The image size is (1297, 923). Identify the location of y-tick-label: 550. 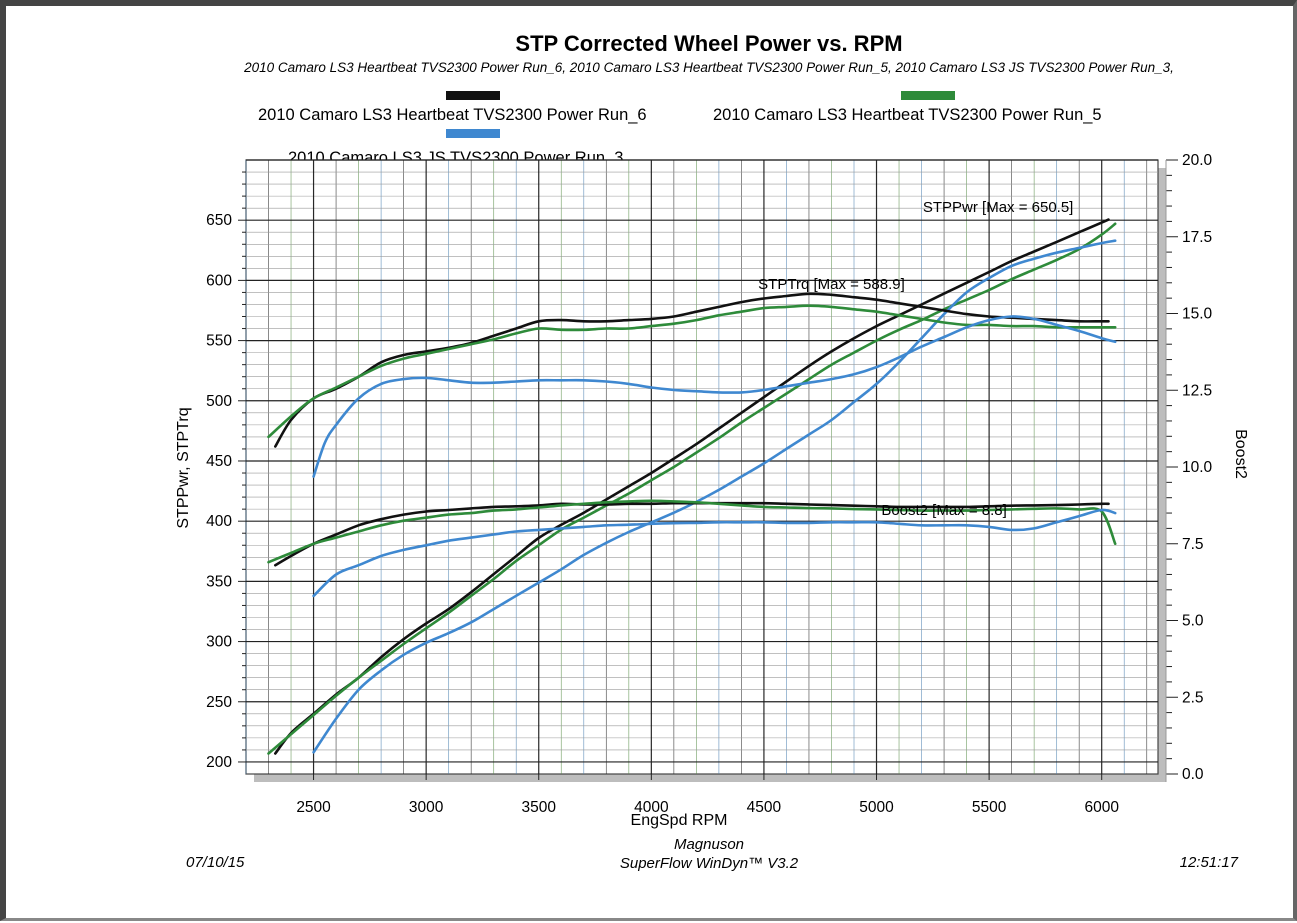
(219, 341).